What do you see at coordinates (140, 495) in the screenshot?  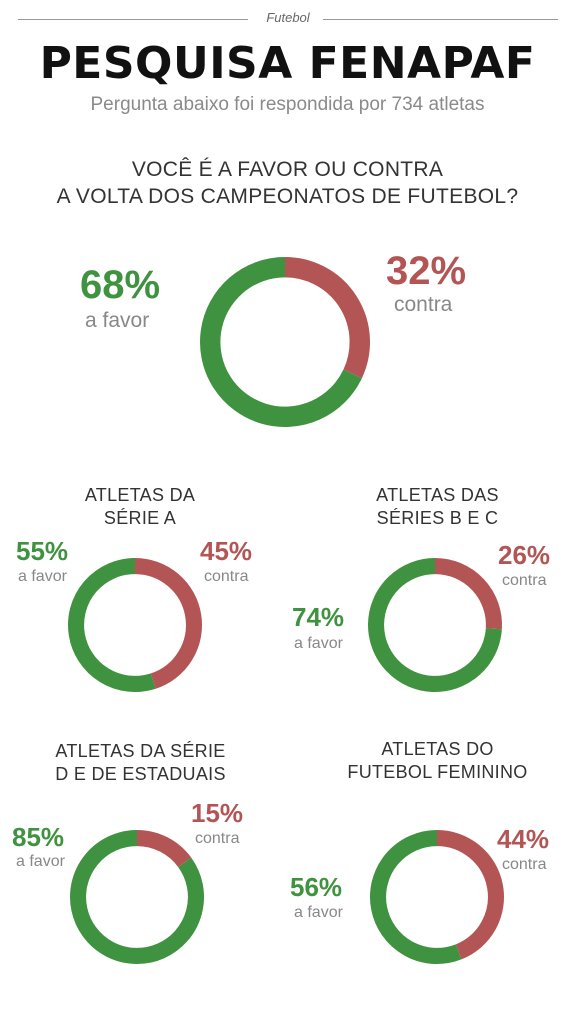 I see `serie-a-title-line-1: ATLETAS DA` at bounding box center [140, 495].